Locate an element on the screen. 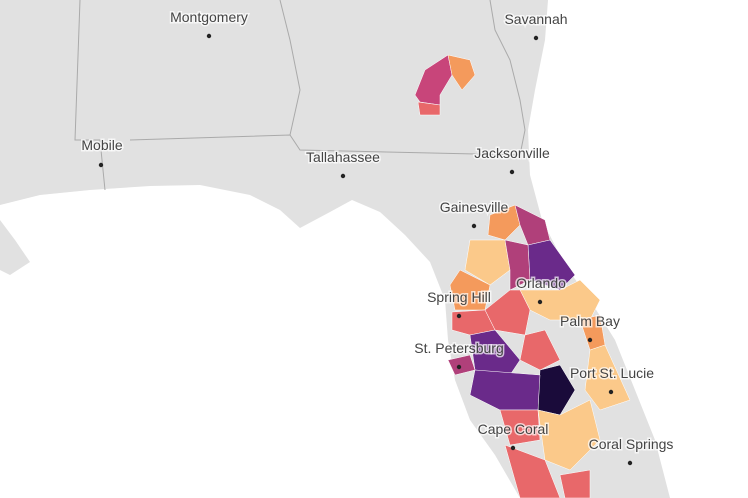  city-label: Tallahassee is located at coordinates (343, 157).